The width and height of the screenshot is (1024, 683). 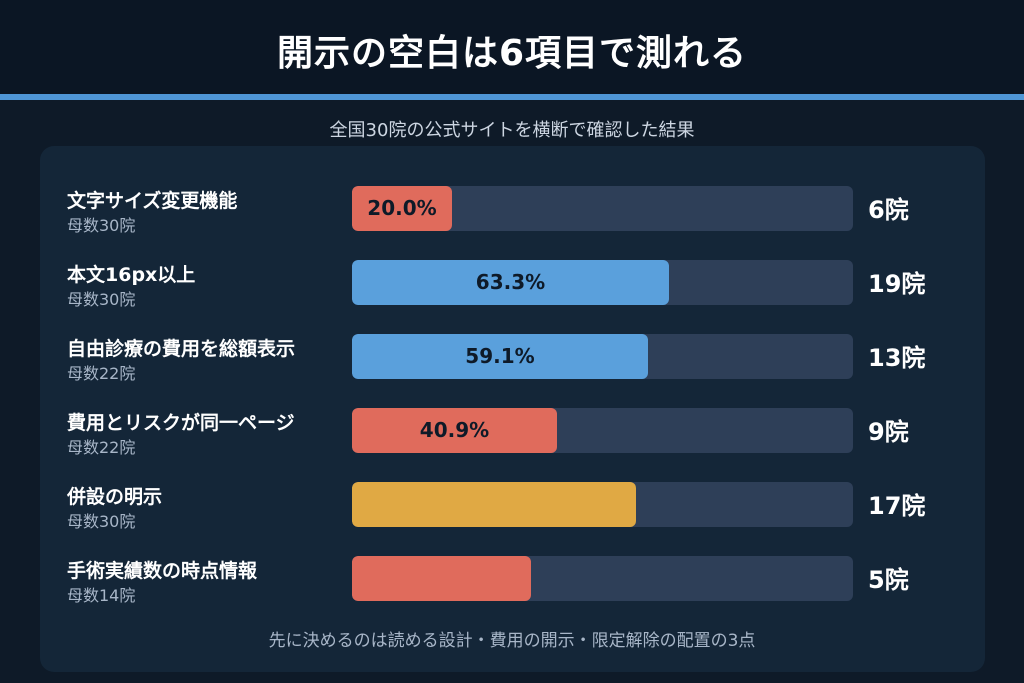 I want to click on bar-category-label: 併設の明示, so click(x=115, y=497).